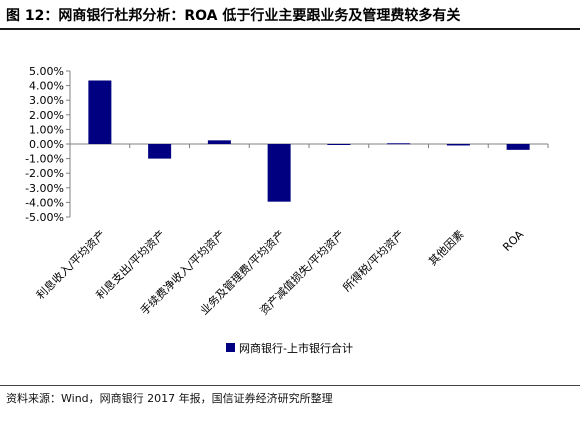  I want to click on y-tick-label: 2.00%, so click(46, 115).